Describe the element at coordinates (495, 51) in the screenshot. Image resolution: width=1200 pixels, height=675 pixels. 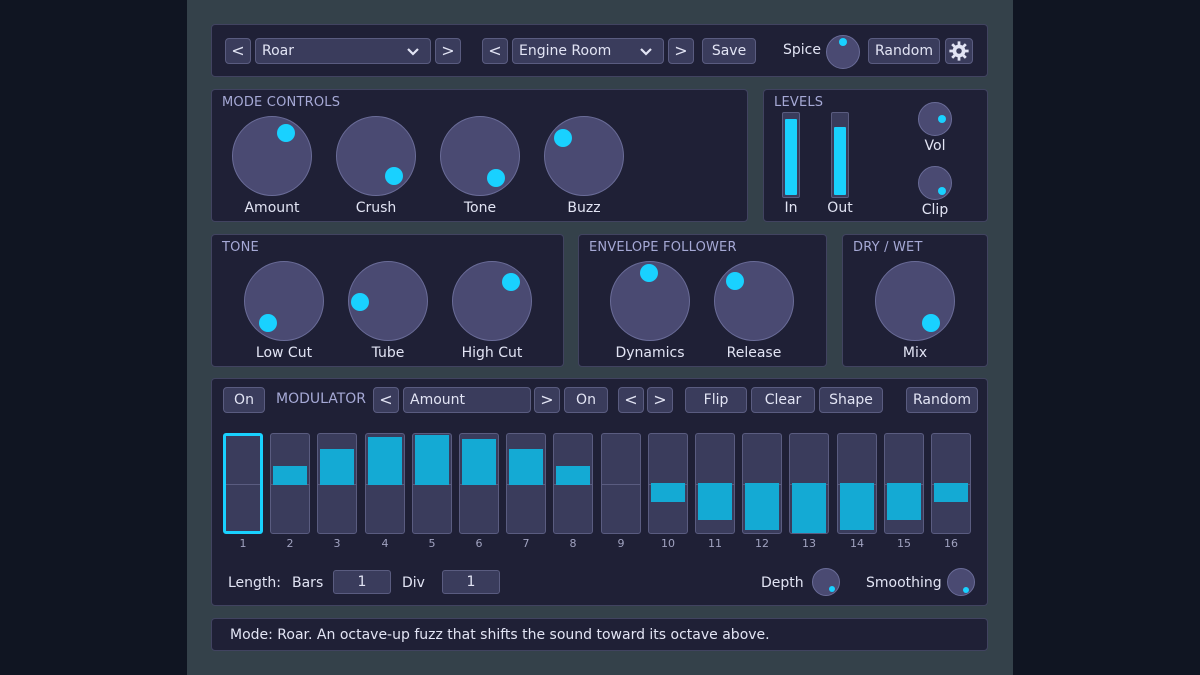
I see `preset2-prev-button: <` at that location.